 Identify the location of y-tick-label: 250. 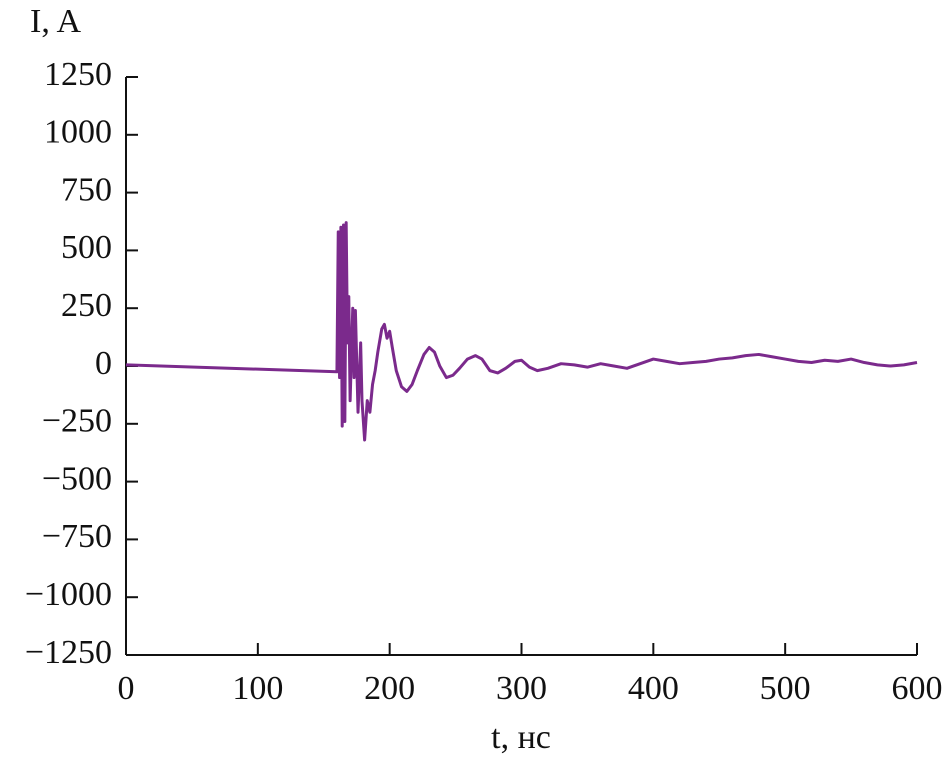
(86, 305).